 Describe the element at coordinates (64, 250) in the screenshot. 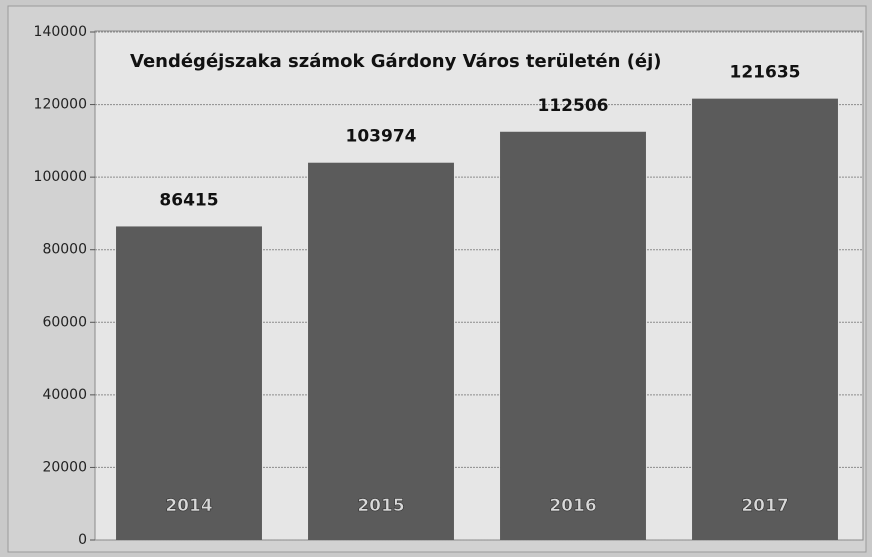

I see `y-tick-label: 80000` at that location.